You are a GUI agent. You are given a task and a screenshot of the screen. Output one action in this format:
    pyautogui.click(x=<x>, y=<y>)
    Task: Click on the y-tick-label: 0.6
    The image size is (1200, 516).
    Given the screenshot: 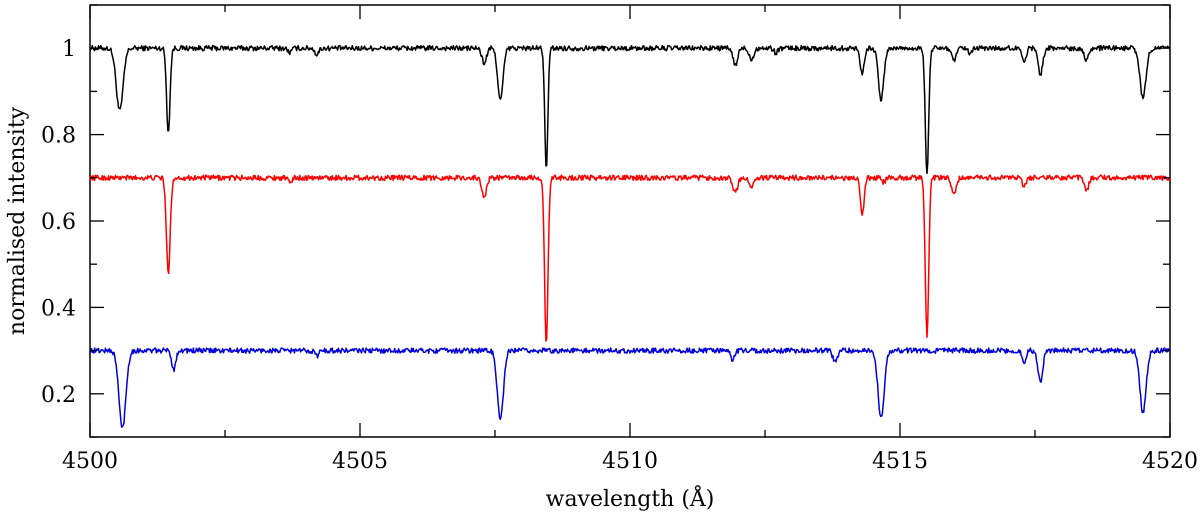 What is the action you would take?
    pyautogui.click(x=58, y=222)
    